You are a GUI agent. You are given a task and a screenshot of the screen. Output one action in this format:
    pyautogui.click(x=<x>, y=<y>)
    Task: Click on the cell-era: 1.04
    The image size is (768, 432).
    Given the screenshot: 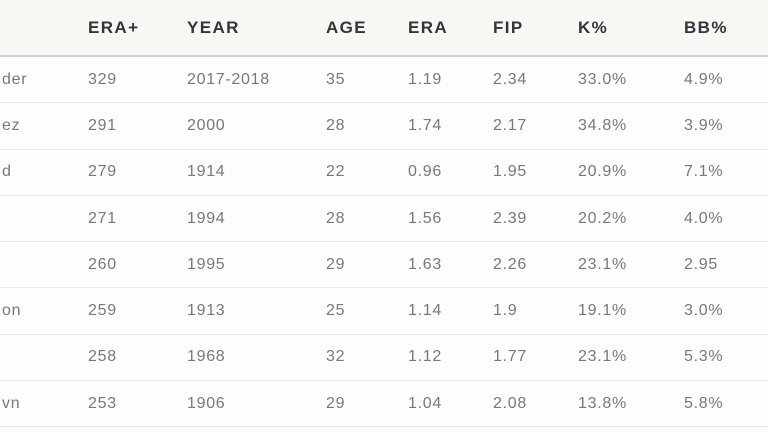 What is the action you would take?
    pyautogui.click(x=425, y=403)
    